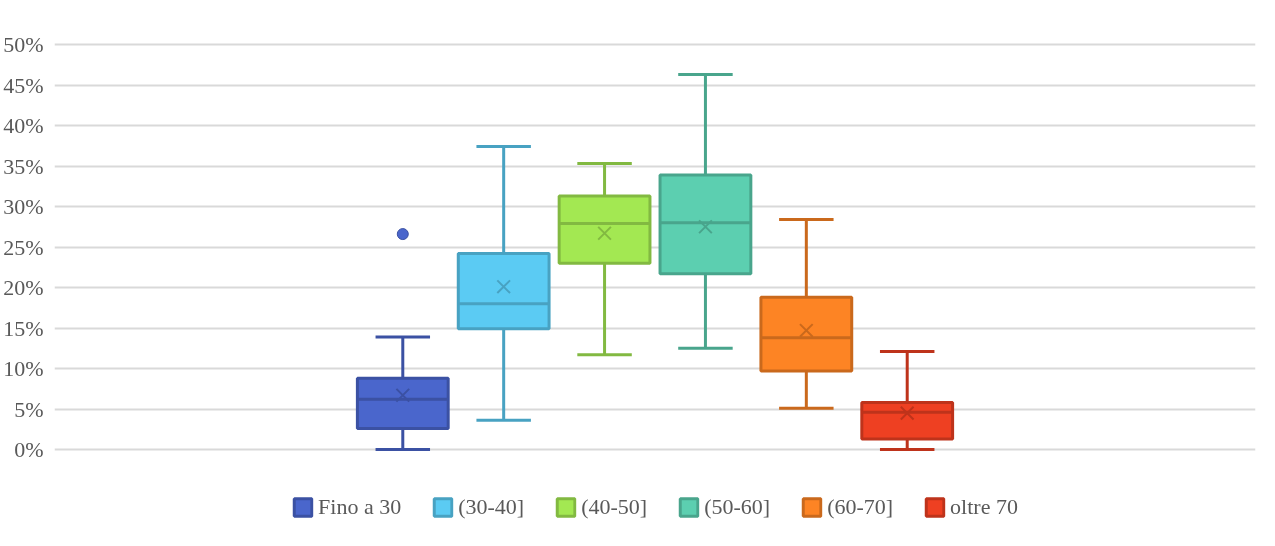  I want to click on legend-label: (30-40], so click(491, 507).